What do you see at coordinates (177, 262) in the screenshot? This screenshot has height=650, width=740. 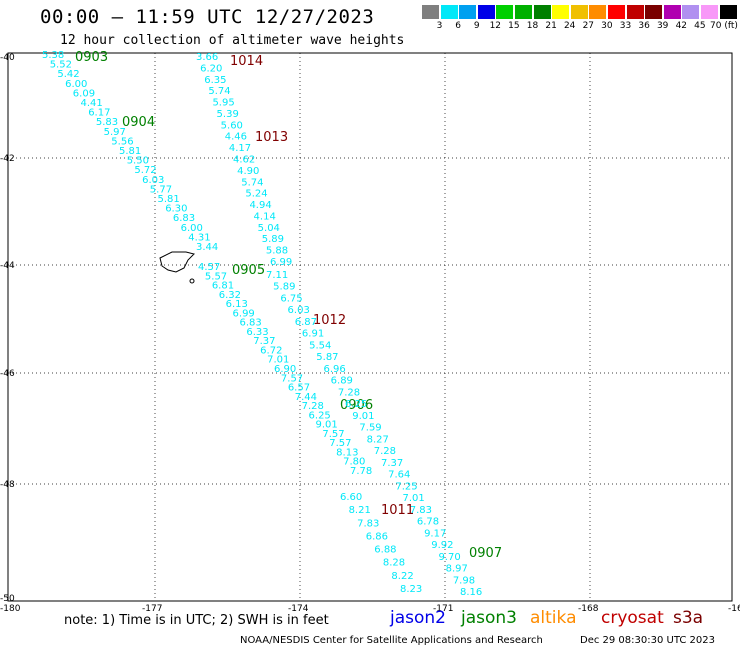 I see `island-outline` at bounding box center [177, 262].